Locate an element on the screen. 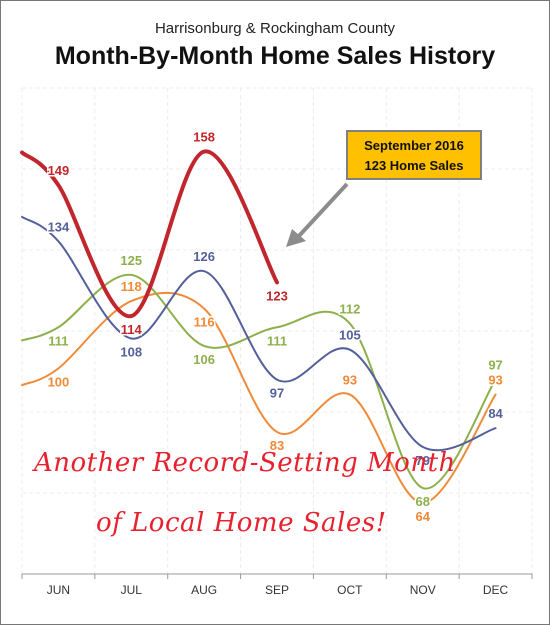  annotation-line-2: of Local Home Sales! is located at coordinates (241, 523).